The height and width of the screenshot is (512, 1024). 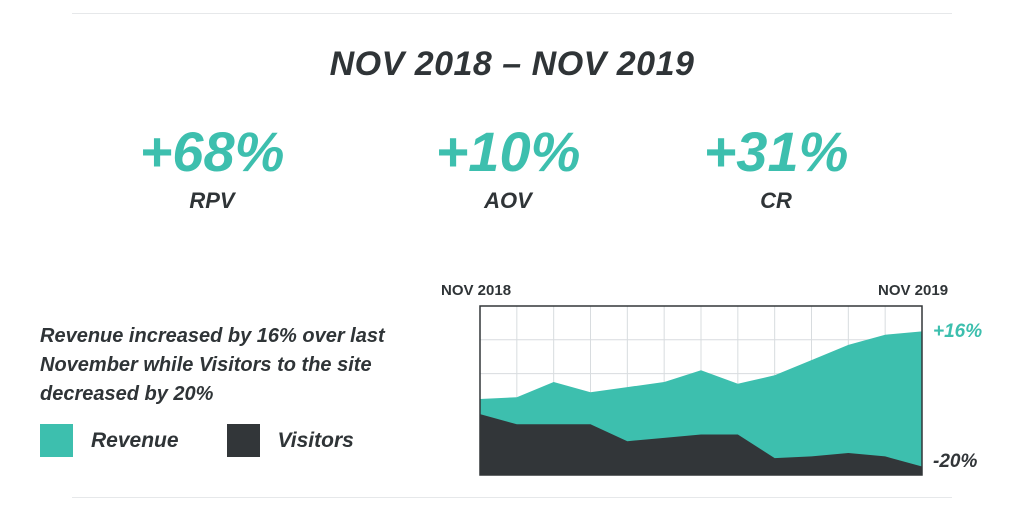 I want to click on legend-item-revenue: Revenue, so click(x=109, y=440).